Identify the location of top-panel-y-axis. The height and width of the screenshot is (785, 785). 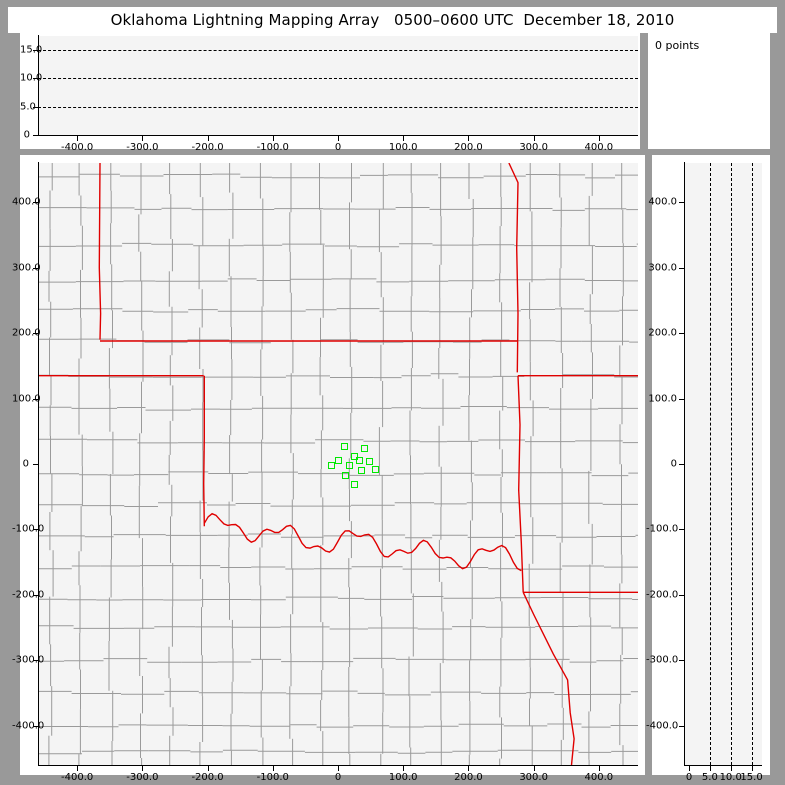
(38, 85).